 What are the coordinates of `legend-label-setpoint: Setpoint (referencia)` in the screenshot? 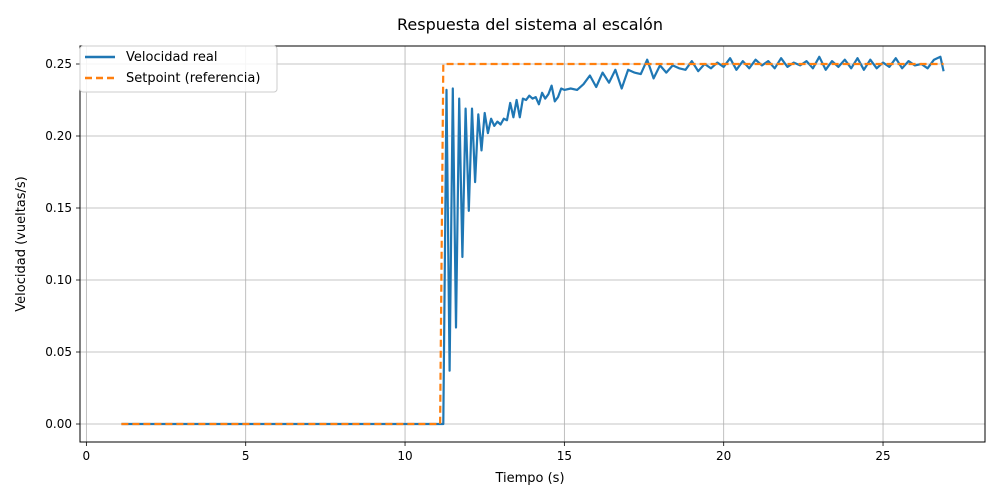 It's located at (193, 78).